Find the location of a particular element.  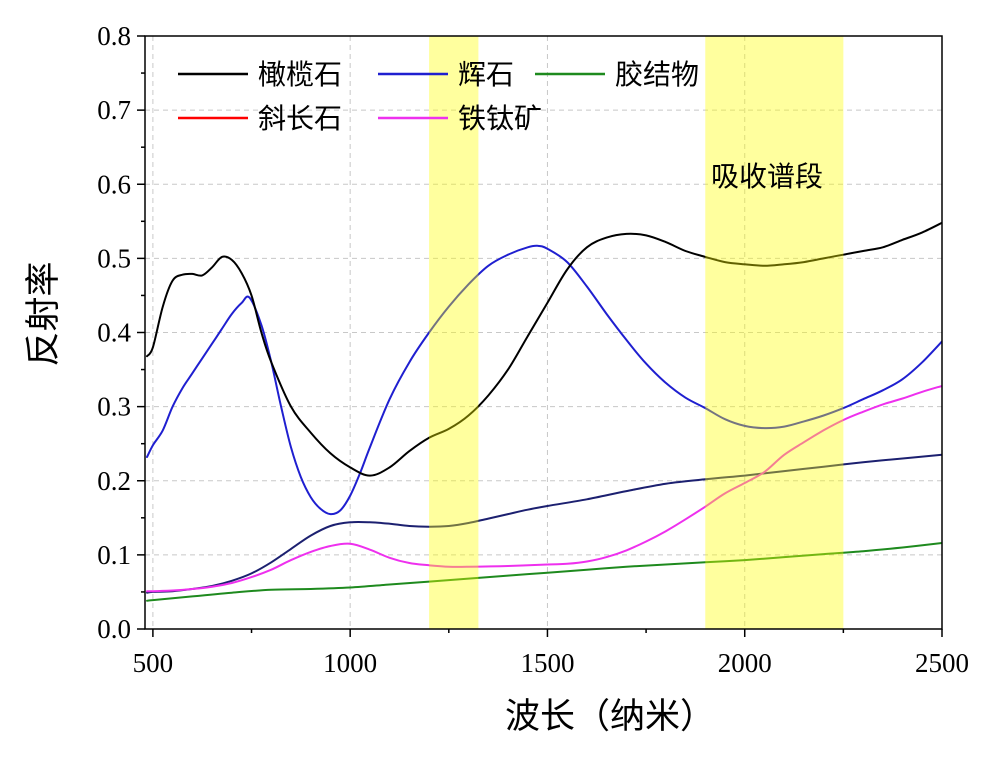

x-tick-label: 1000 is located at coordinates (350, 663).